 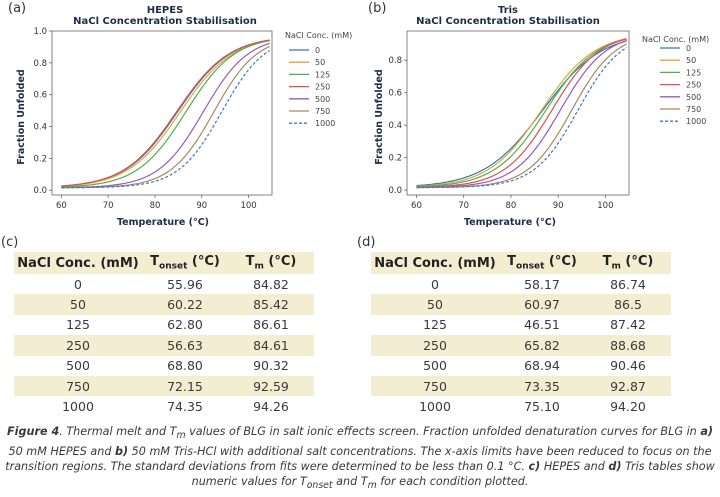 I want to click on cell-tm: 86.74, so click(x=628, y=284).